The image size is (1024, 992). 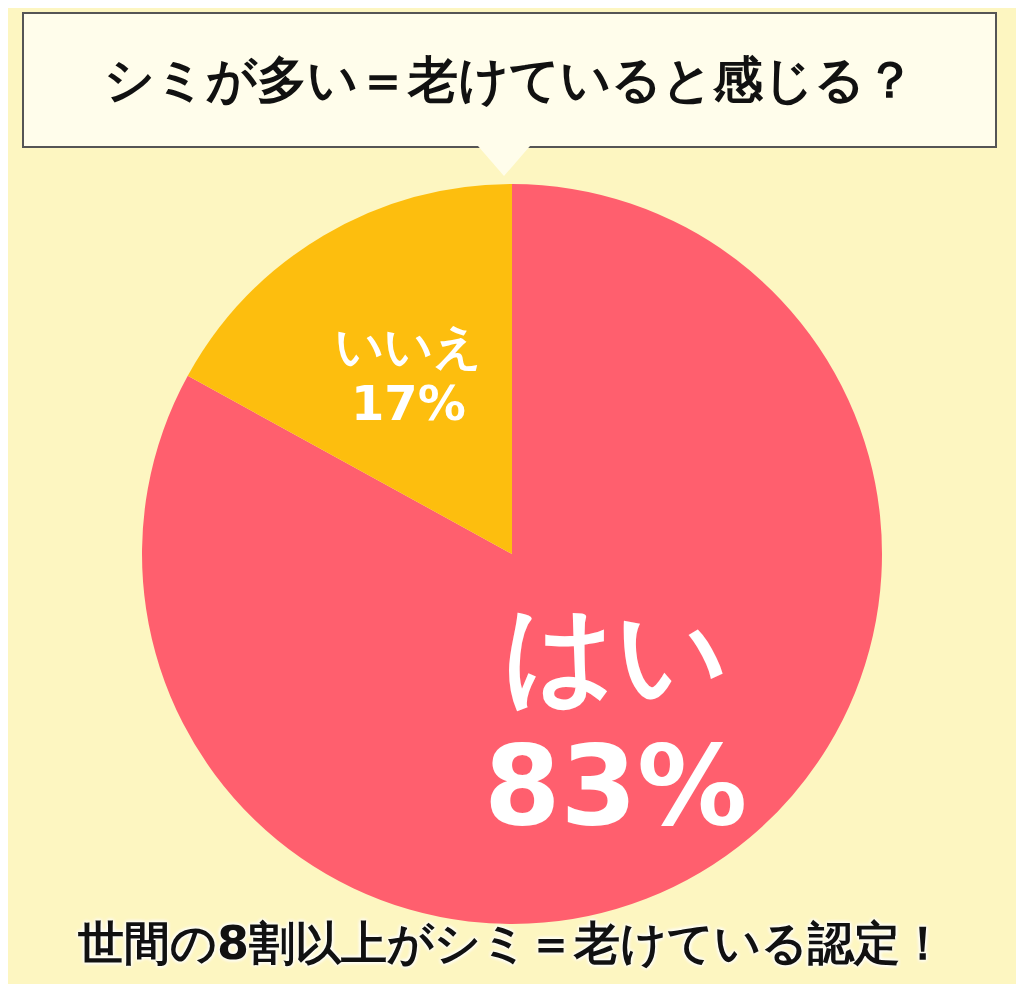 I want to click on data-label: 17%, so click(x=408, y=403).